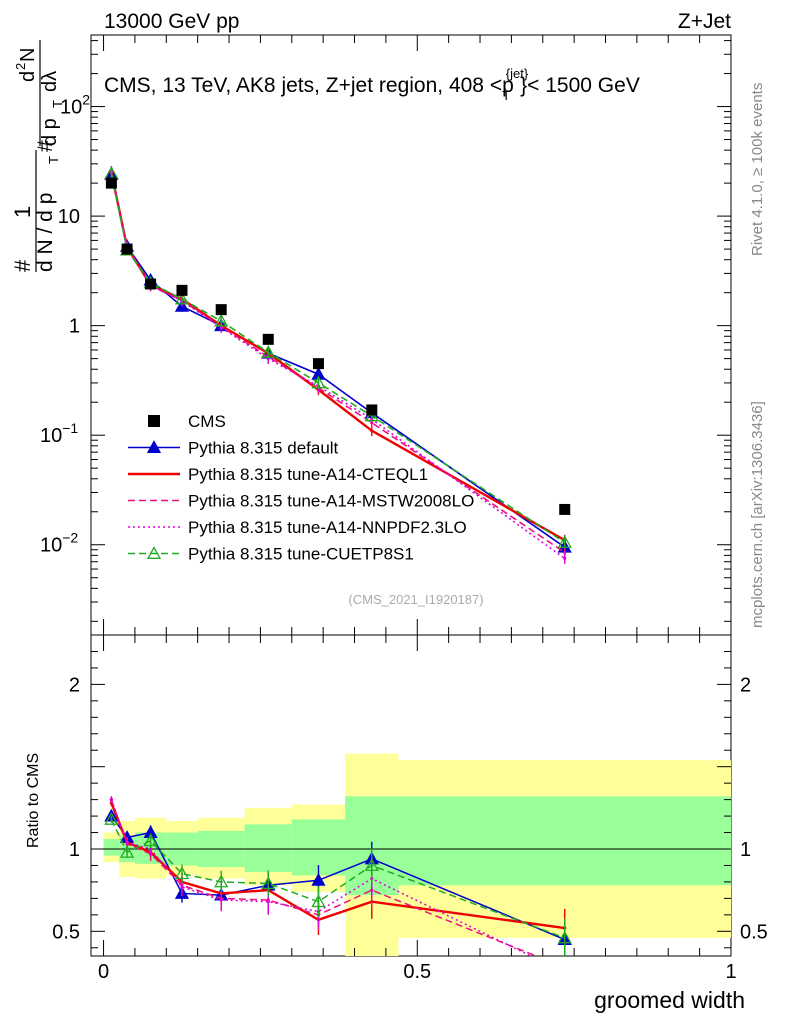 This screenshot has height=1029, width=786. What do you see at coordinates (757, 514) in the screenshot?
I see `mcplots-label: mcplots.cern.ch [arXiv:1306.3436]` at bounding box center [757, 514].